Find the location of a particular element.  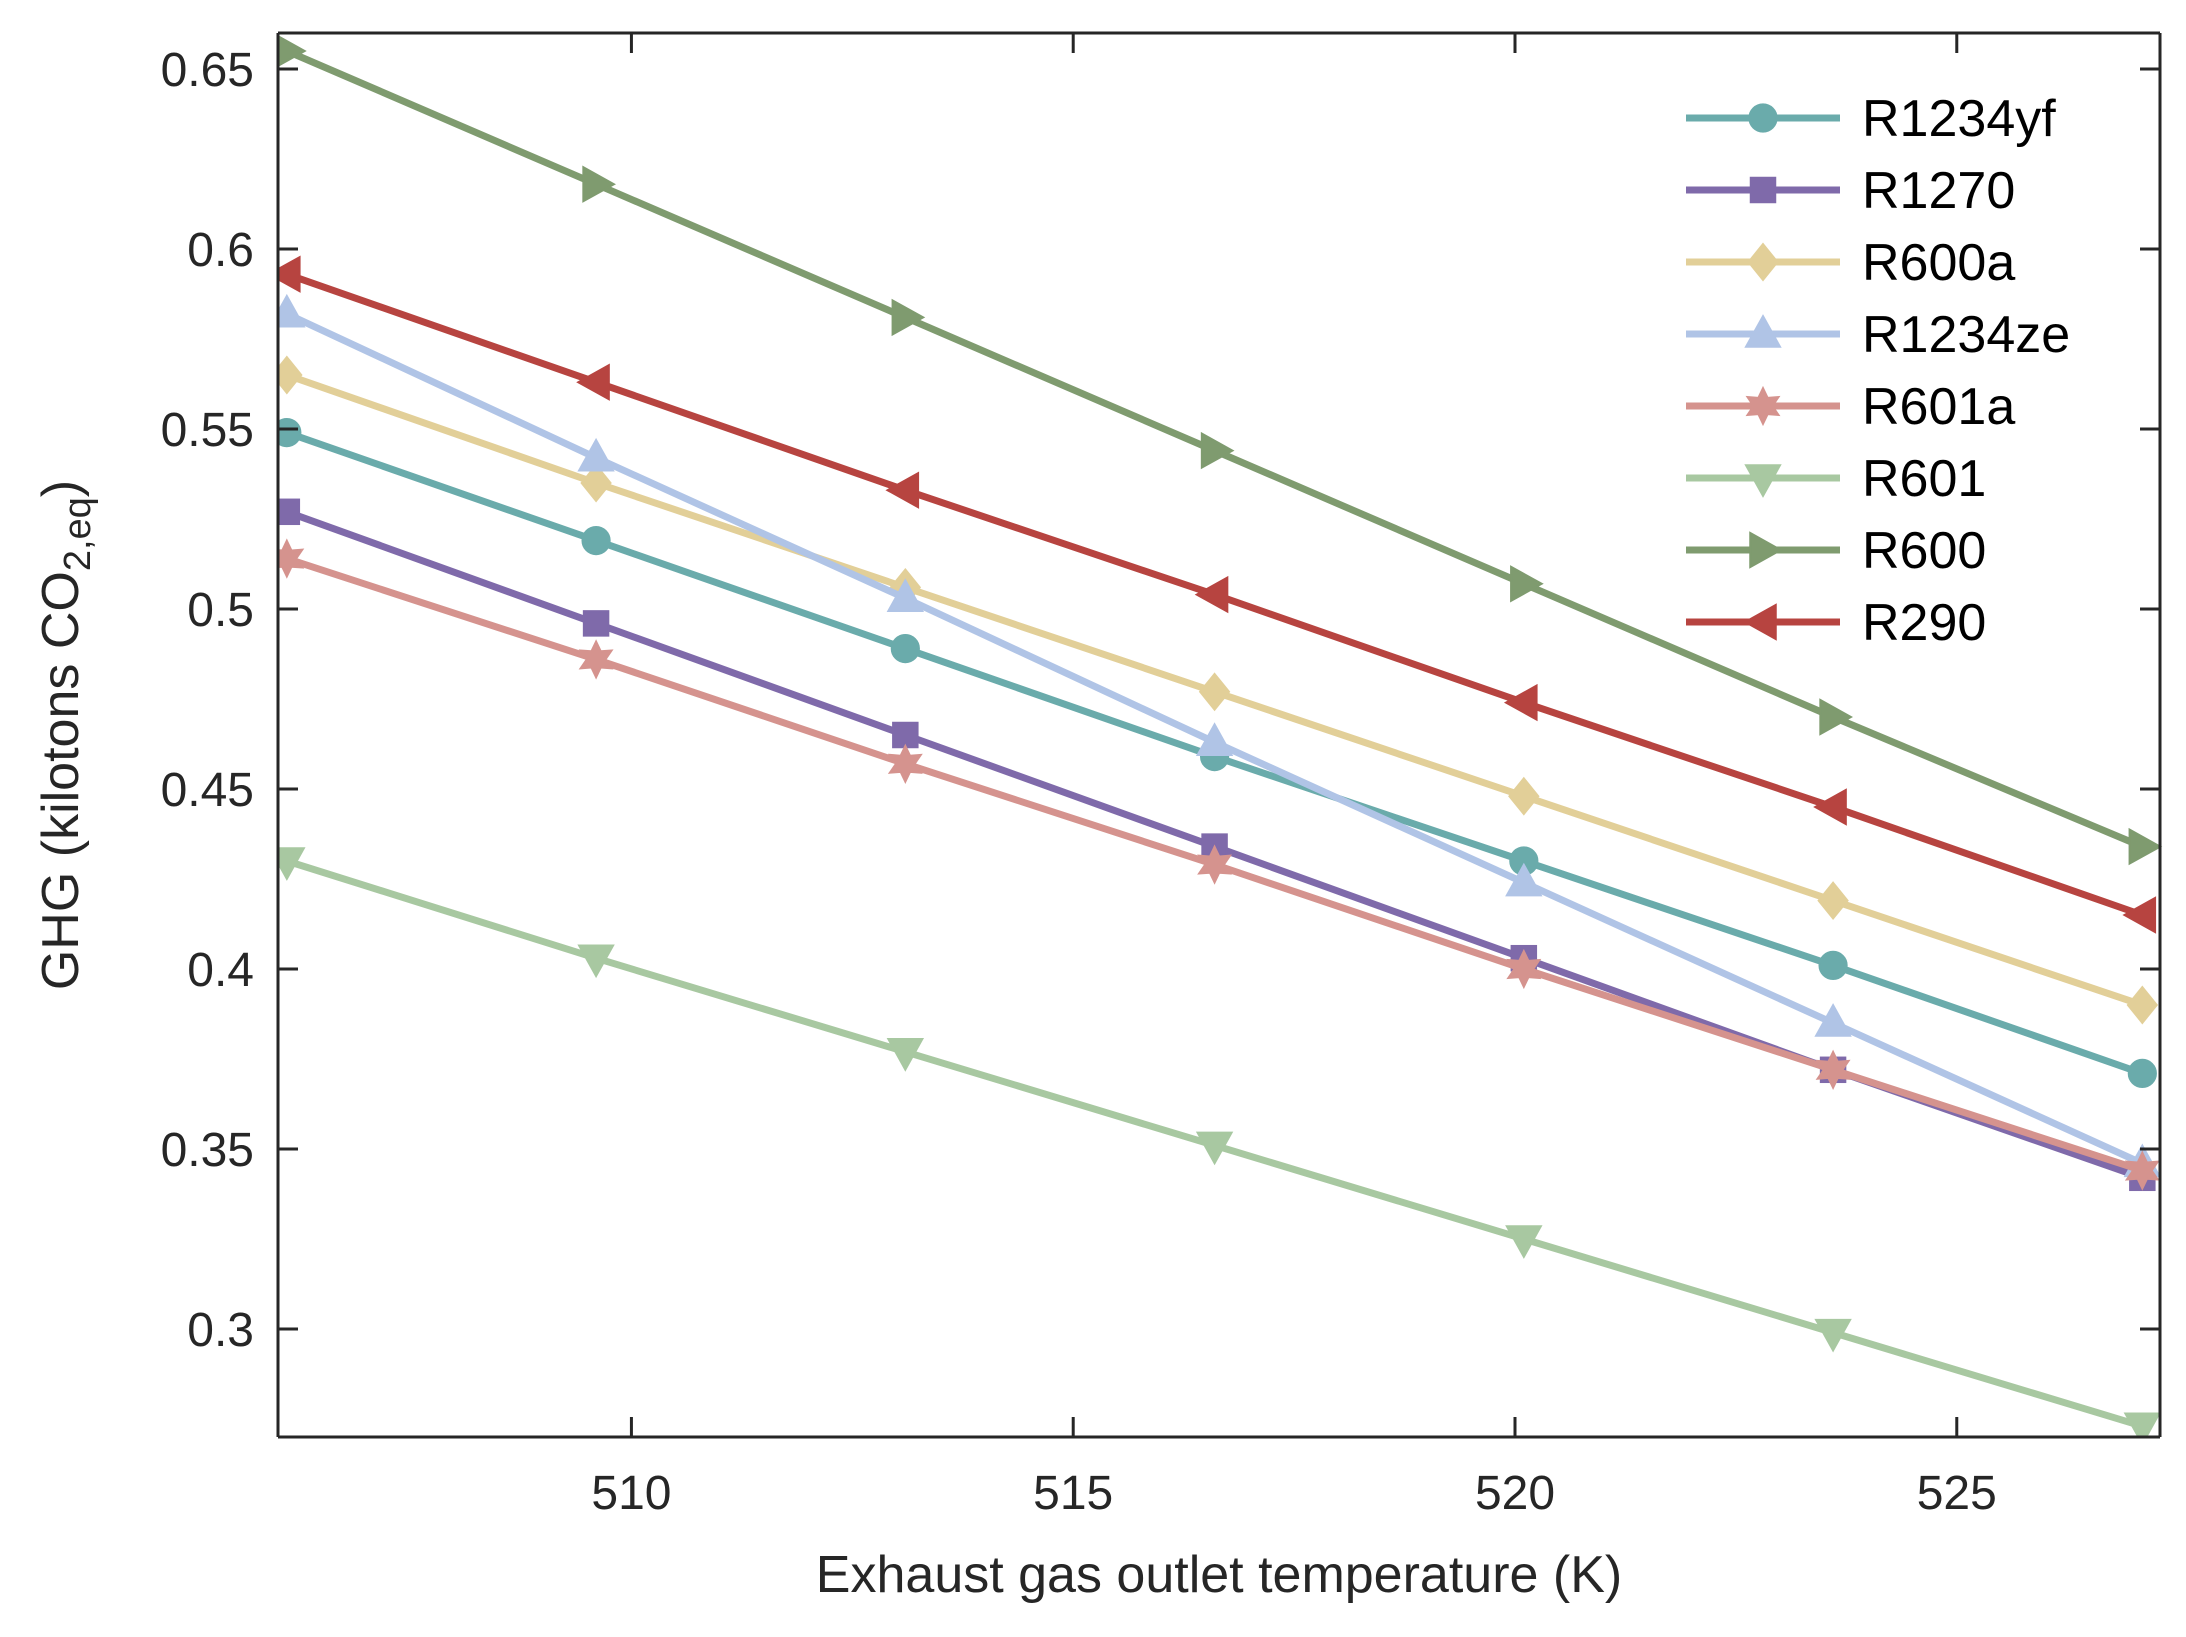

legend-label-R1270: R1270 is located at coordinates (1938, 191).